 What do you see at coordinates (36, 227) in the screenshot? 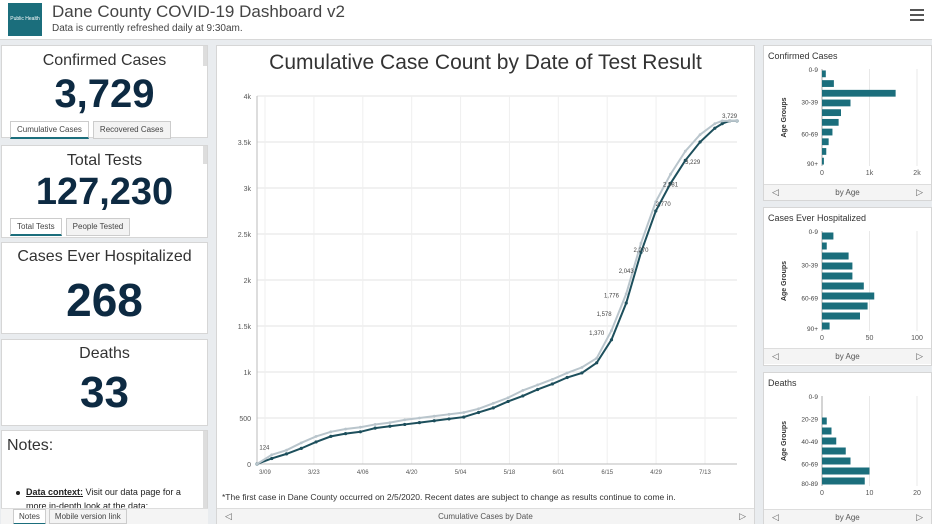
I see `tab-total-tests: Total Tests` at bounding box center [36, 227].